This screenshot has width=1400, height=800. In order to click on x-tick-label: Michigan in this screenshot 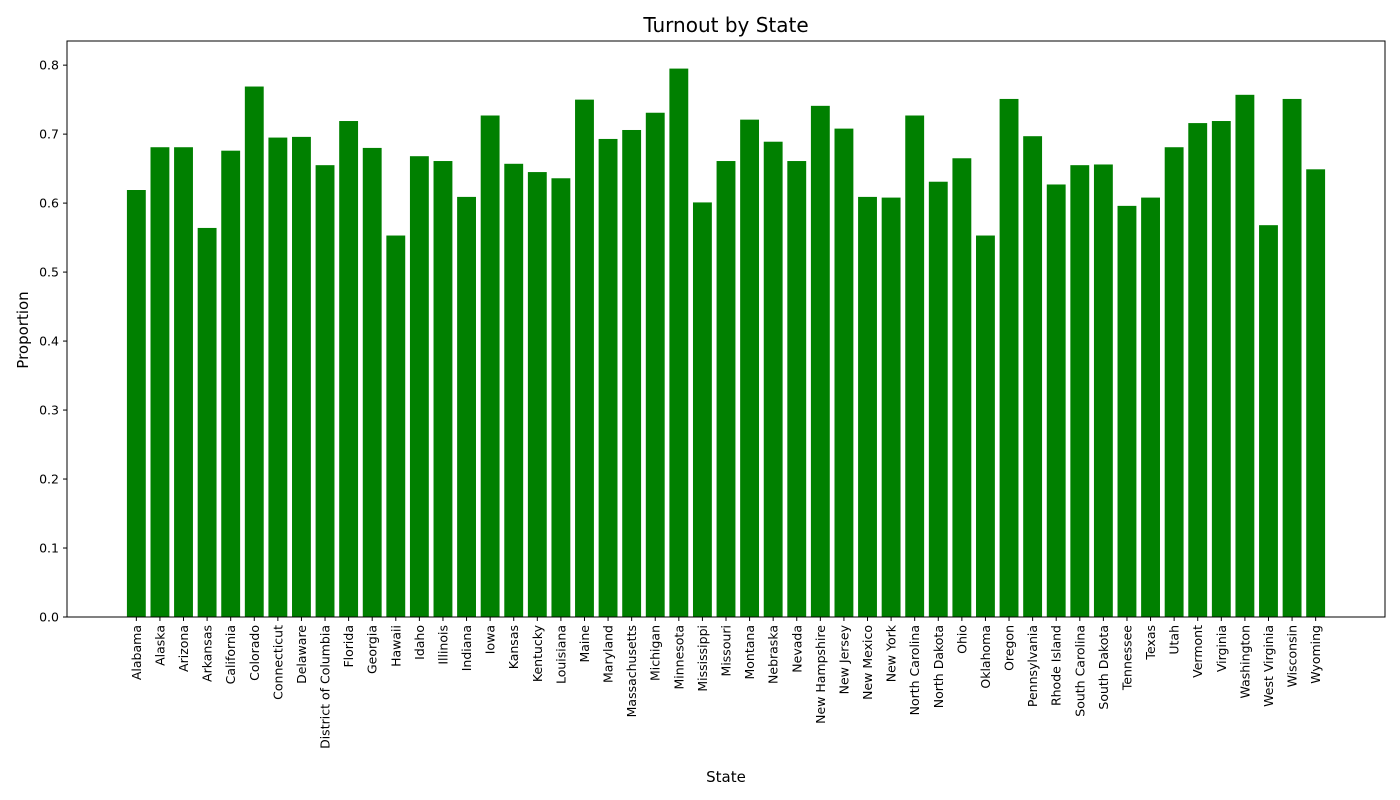, I will do `click(655, 653)`.